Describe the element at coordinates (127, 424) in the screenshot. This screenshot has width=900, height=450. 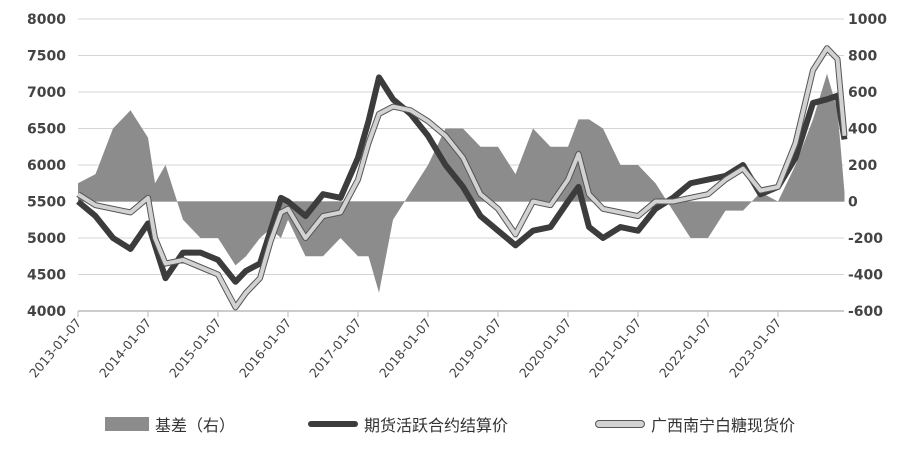
I see `legend-swatch-basis` at that location.